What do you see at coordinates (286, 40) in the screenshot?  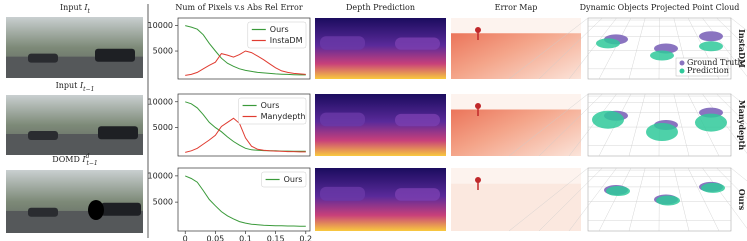 I see `legend-text: InstaDM` at bounding box center [286, 40].